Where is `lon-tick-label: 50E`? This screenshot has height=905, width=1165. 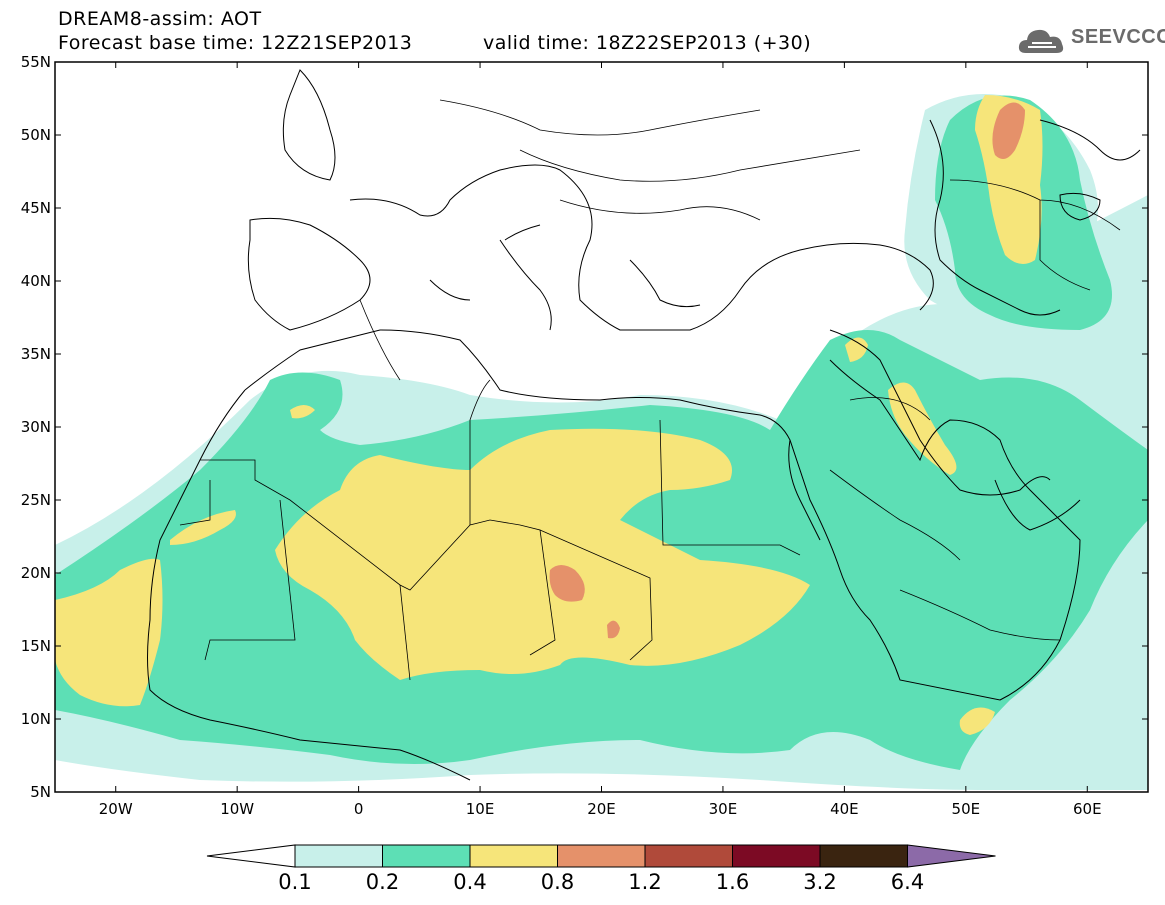 lon-tick-label: 50E is located at coordinates (966, 809).